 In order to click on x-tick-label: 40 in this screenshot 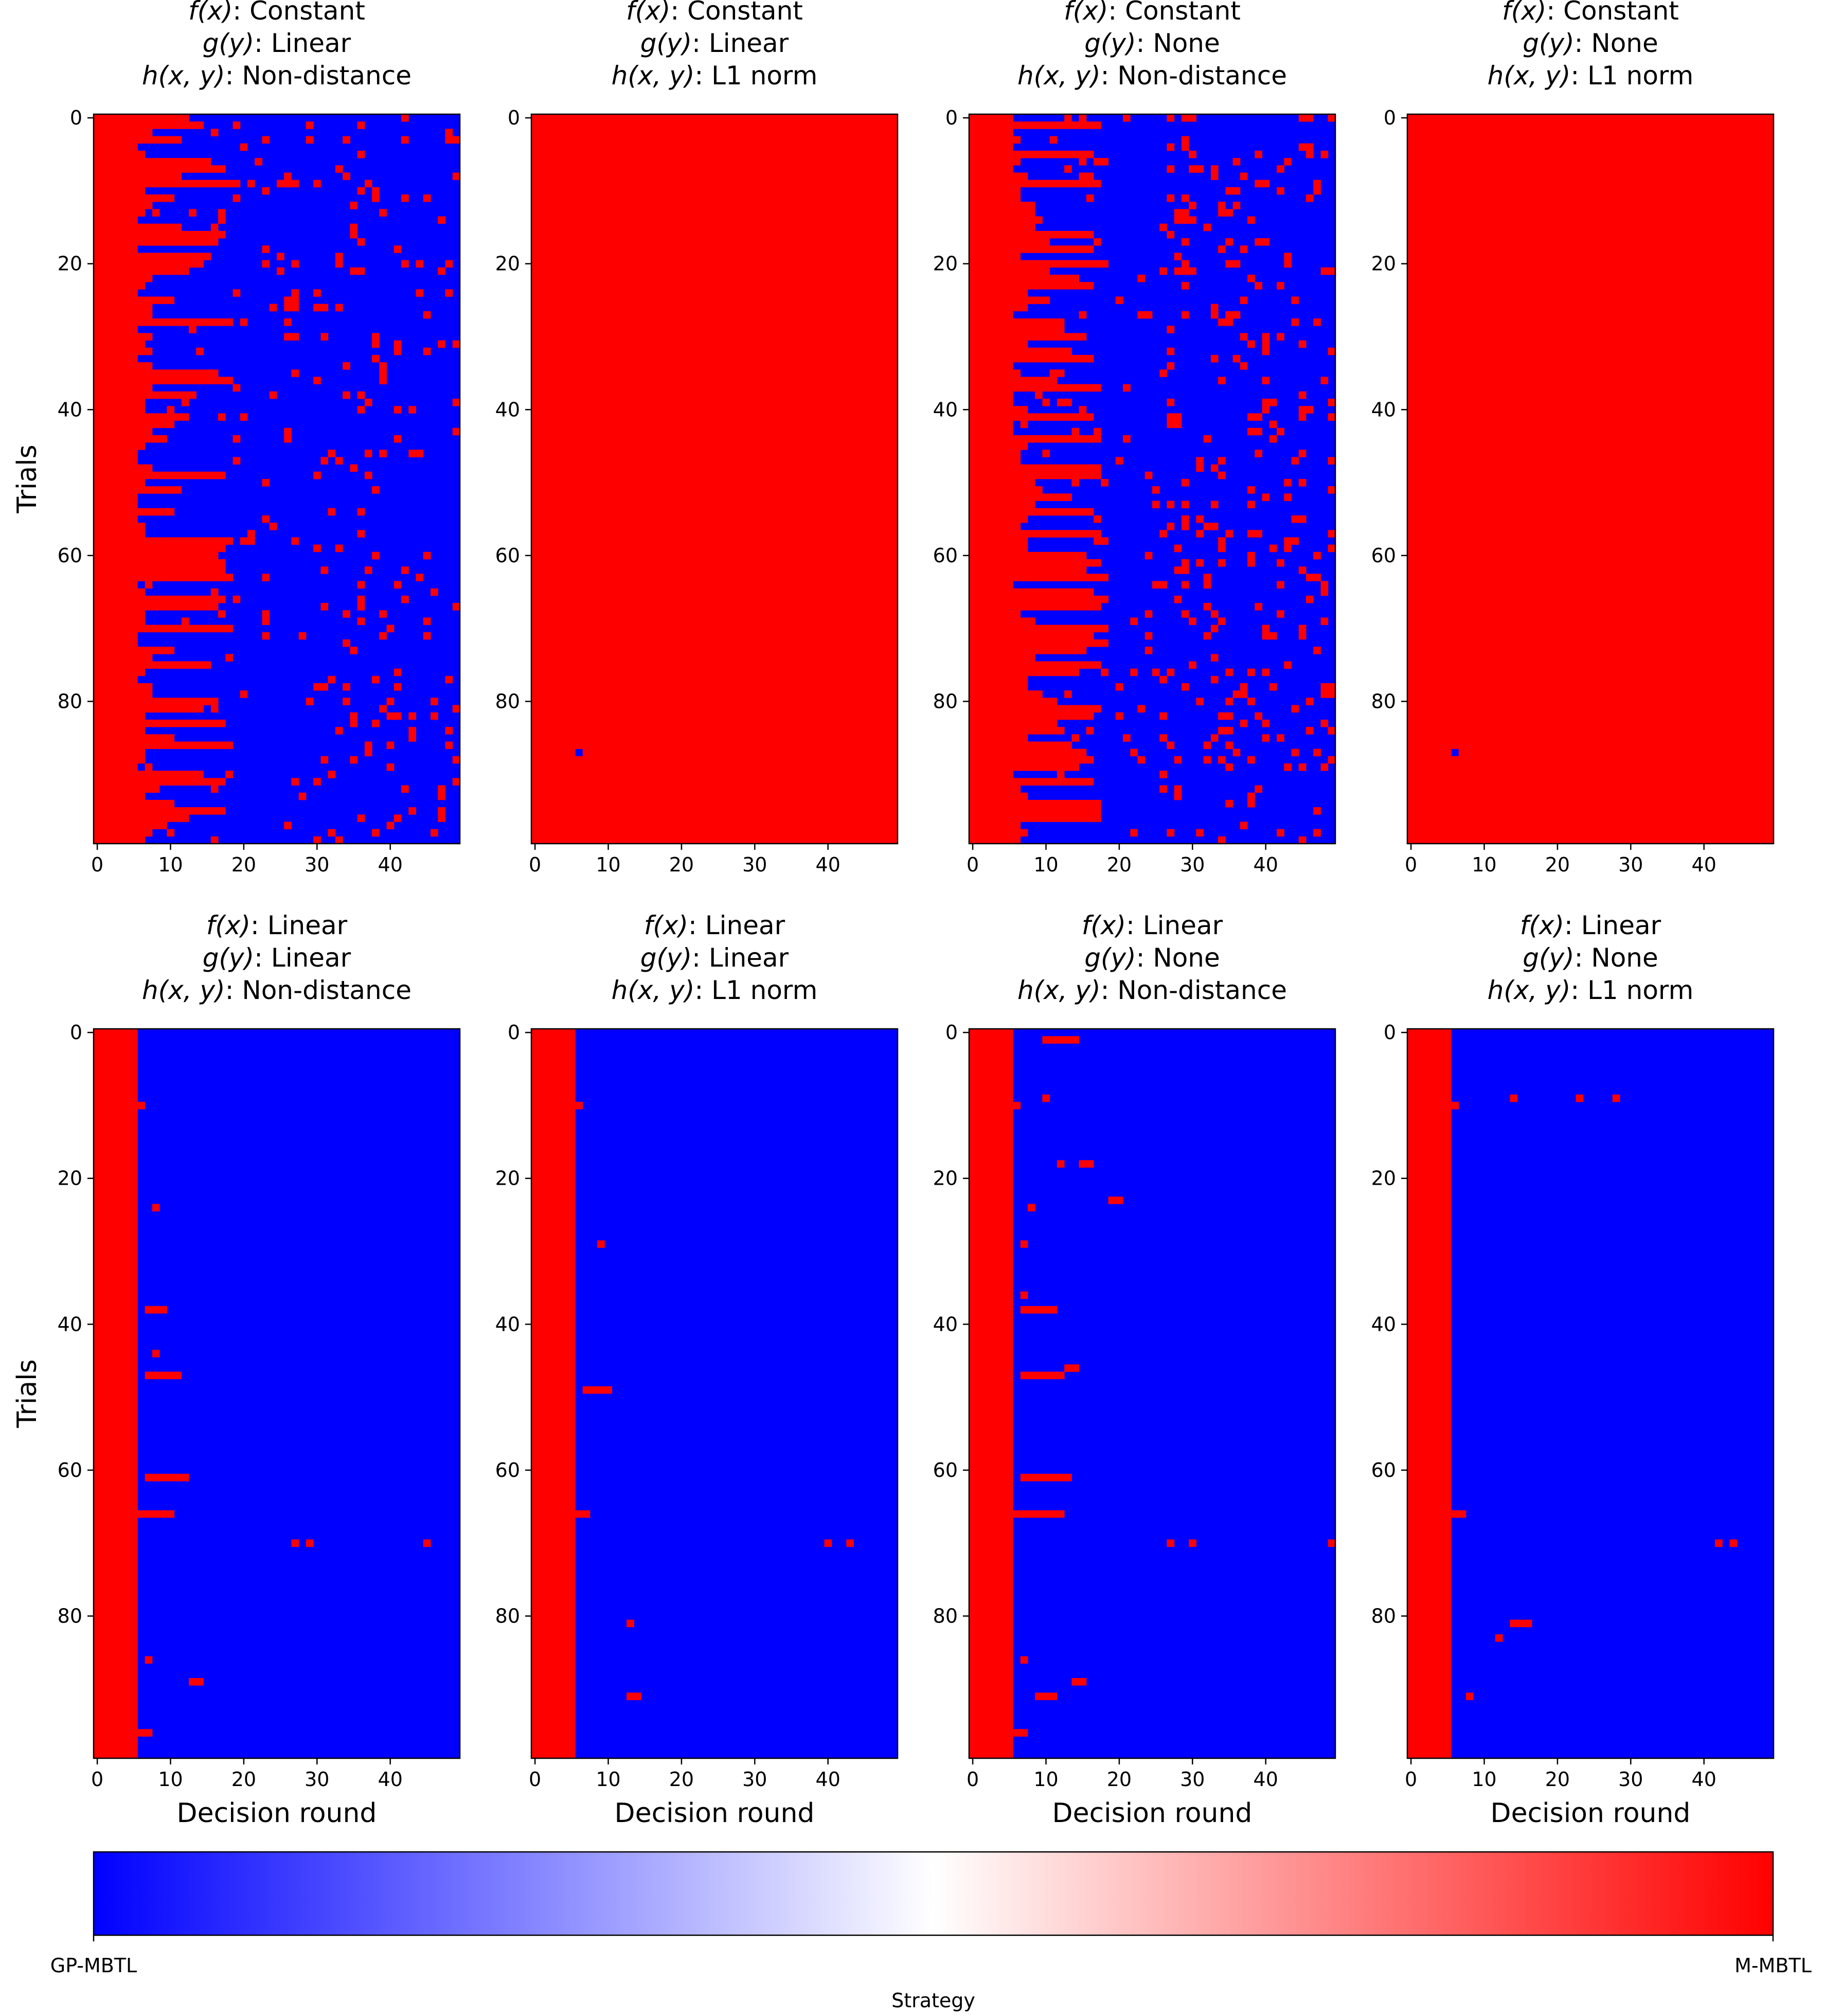, I will do `click(828, 1779)`.